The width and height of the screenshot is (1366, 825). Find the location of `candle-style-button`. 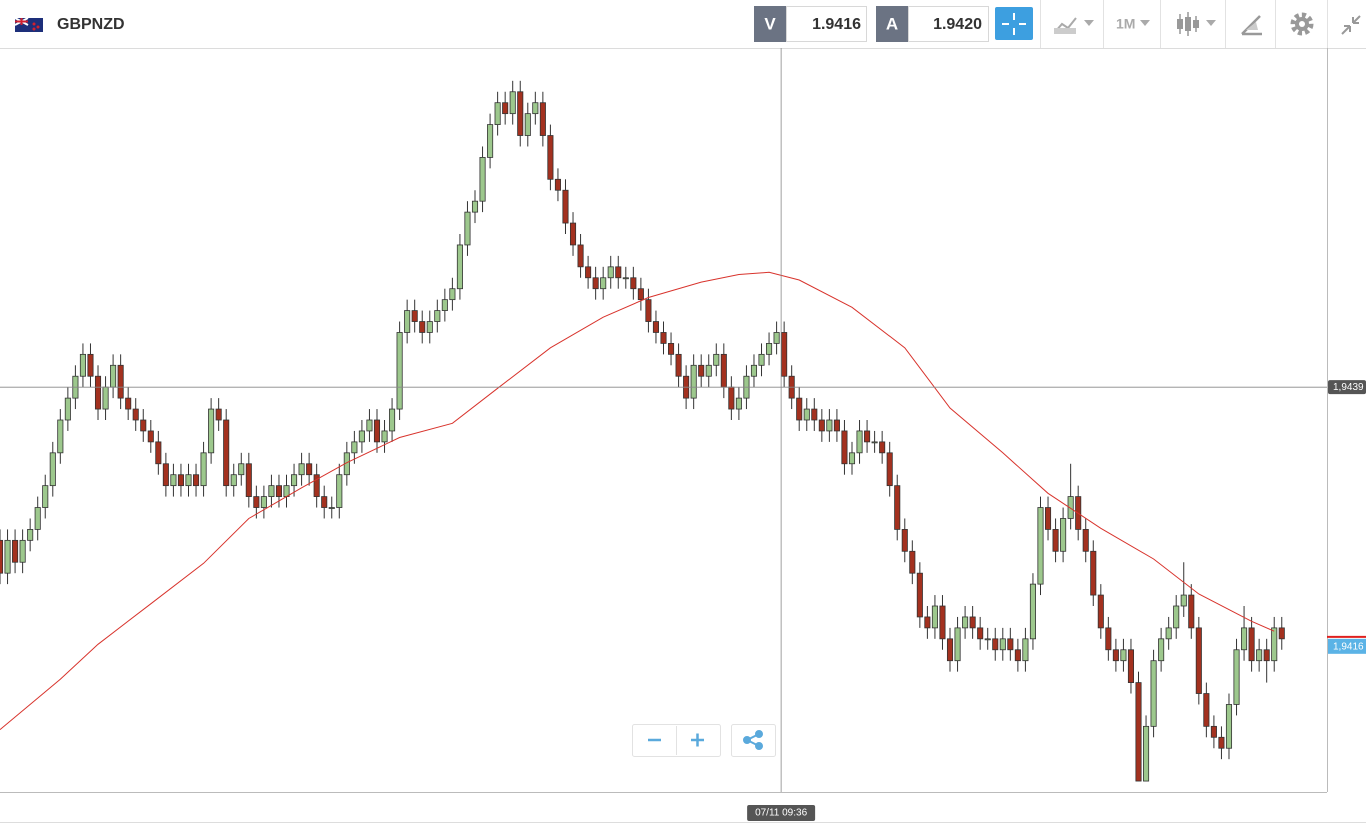

candle-style-button is located at coordinates (1196, 24).